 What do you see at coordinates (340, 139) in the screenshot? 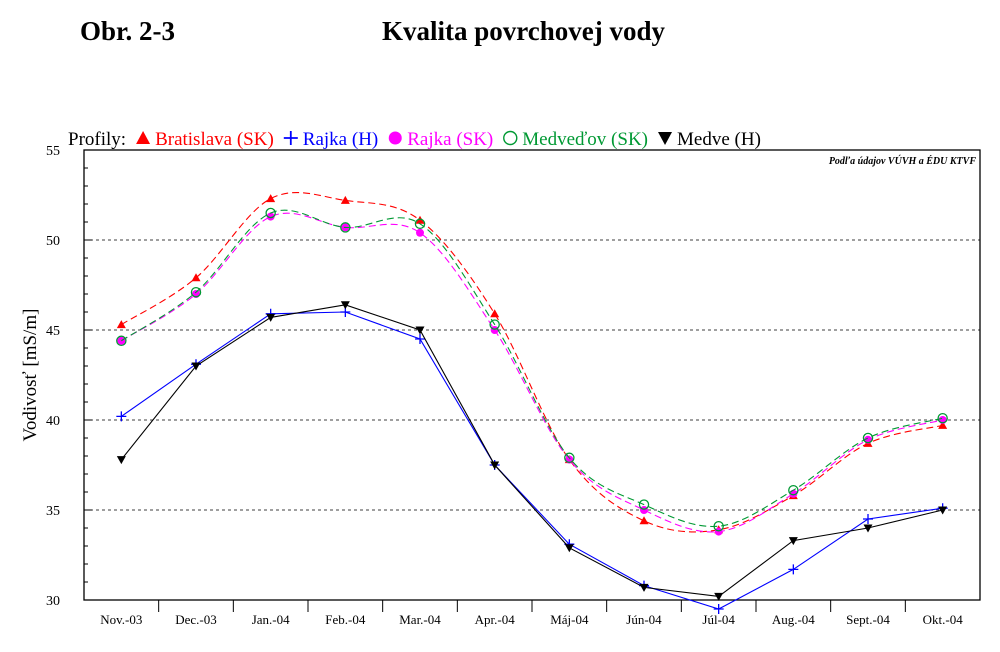
I see `legend-entry: Rajka (H)` at bounding box center [340, 139].